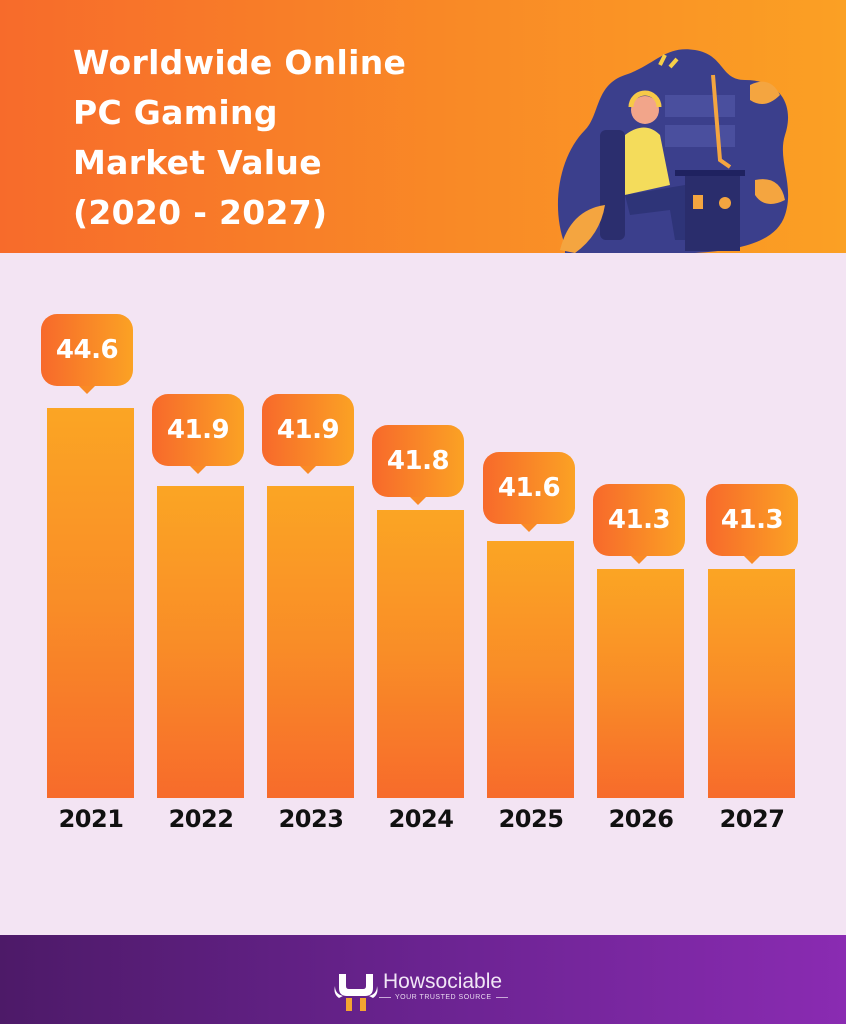  I want to click on value-bubble-2021: 44.6, so click(87, 354).